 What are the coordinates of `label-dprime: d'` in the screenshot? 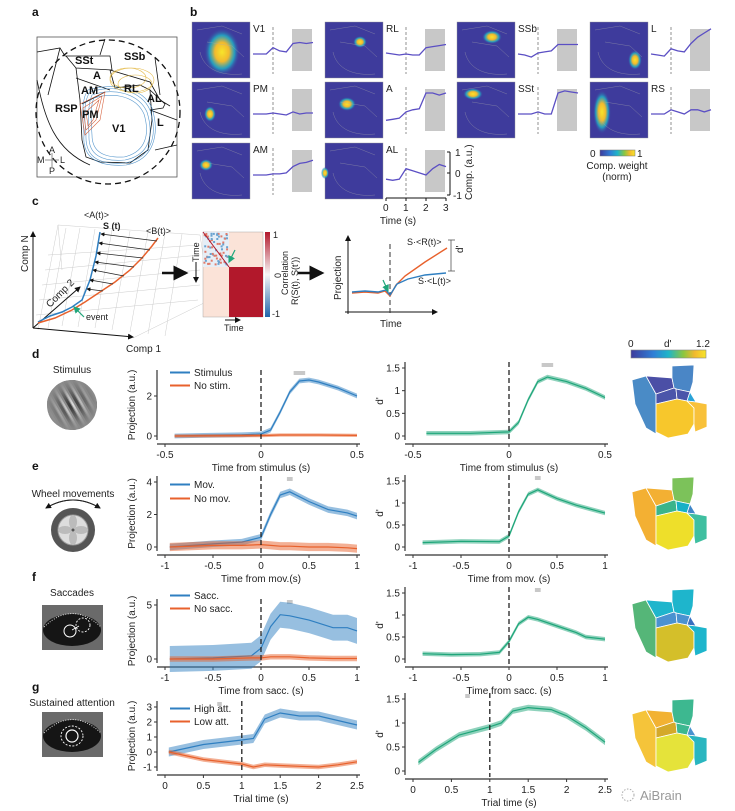 It's located at (460, 249).